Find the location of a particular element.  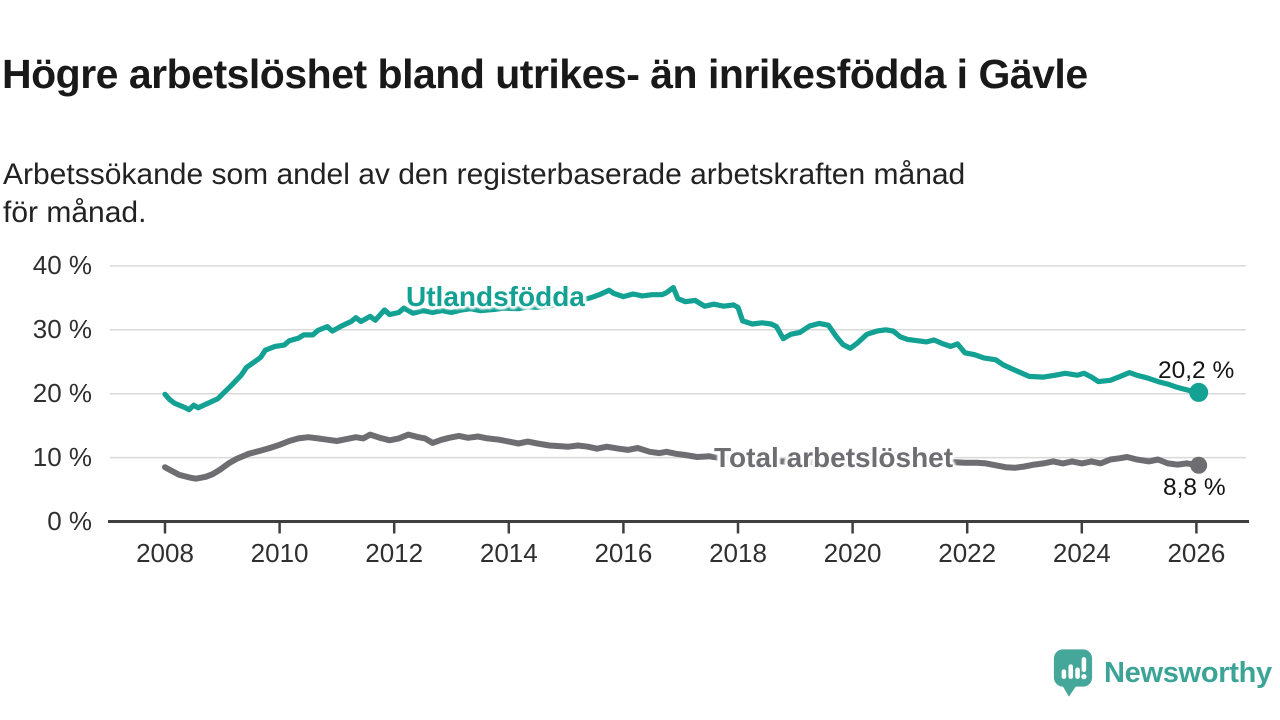

x-tick-label: 2008 is located at coordinates (165, 553).